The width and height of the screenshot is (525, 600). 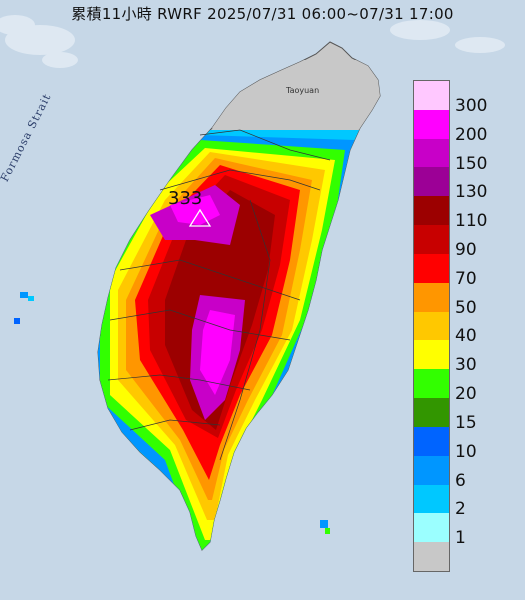 I want to click on legend-label: 130, so click(x=471, y=192).